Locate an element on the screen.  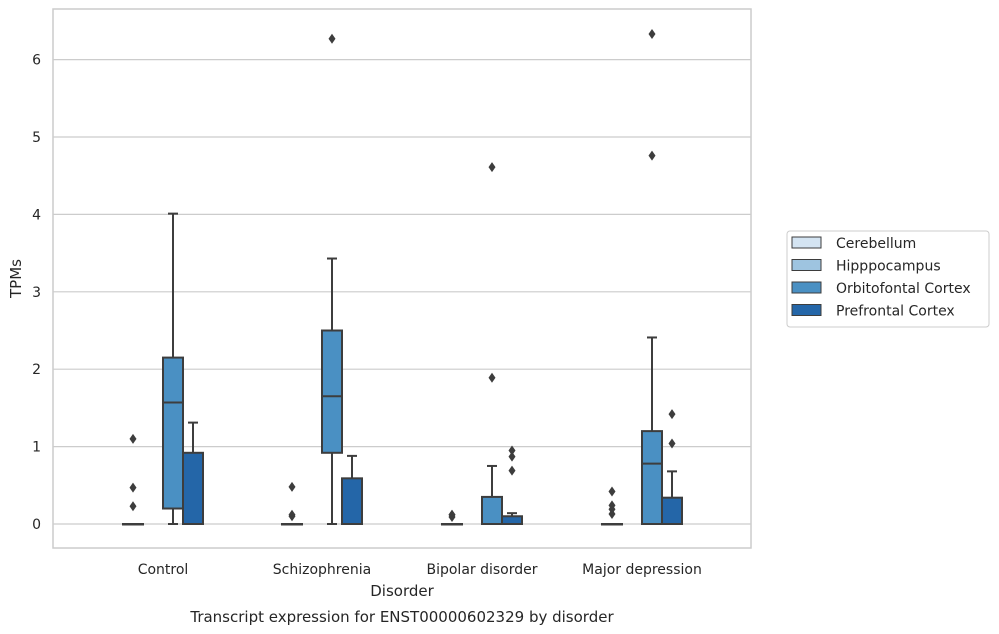
y-tick-label: 3 is located at coordinates (36, 293).